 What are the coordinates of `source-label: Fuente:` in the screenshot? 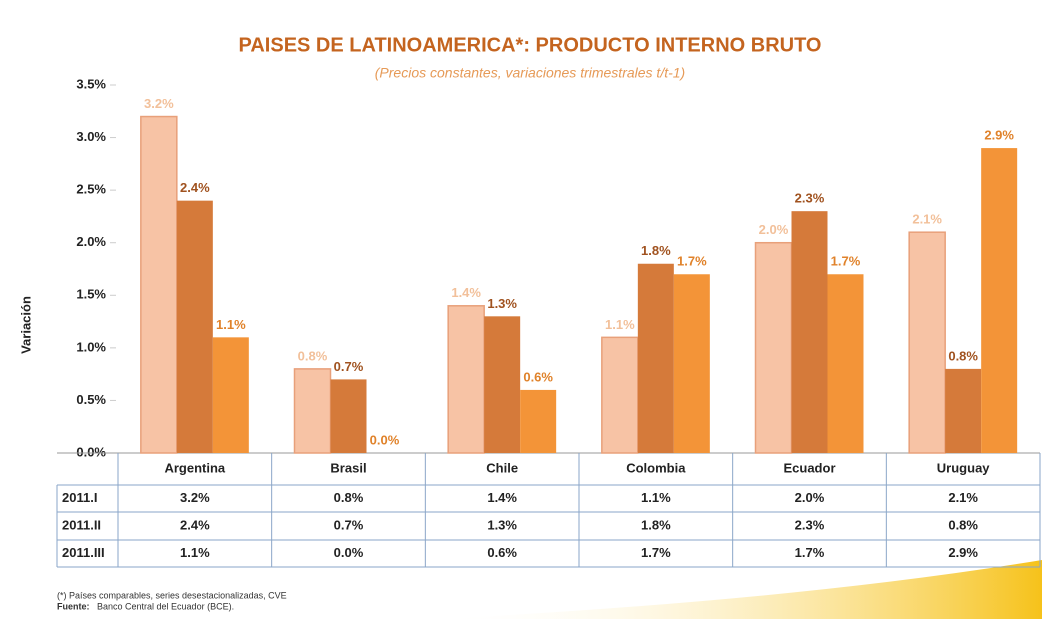 It's located at (73, 606).